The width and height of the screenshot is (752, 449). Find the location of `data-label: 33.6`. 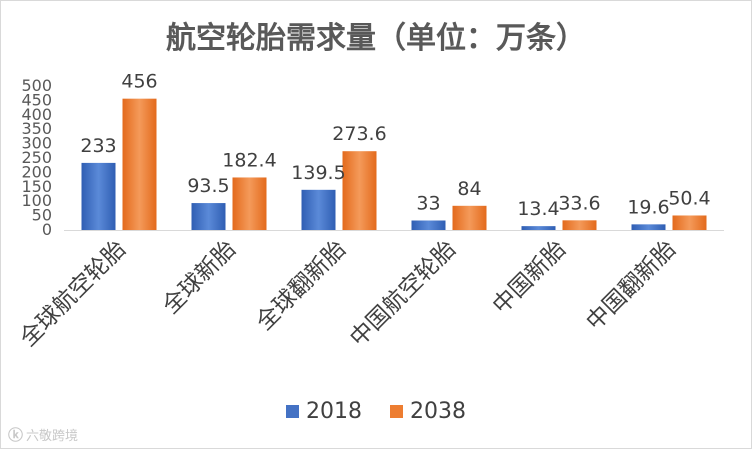

data-label: 33.6 is located at coordinates (579, 203).